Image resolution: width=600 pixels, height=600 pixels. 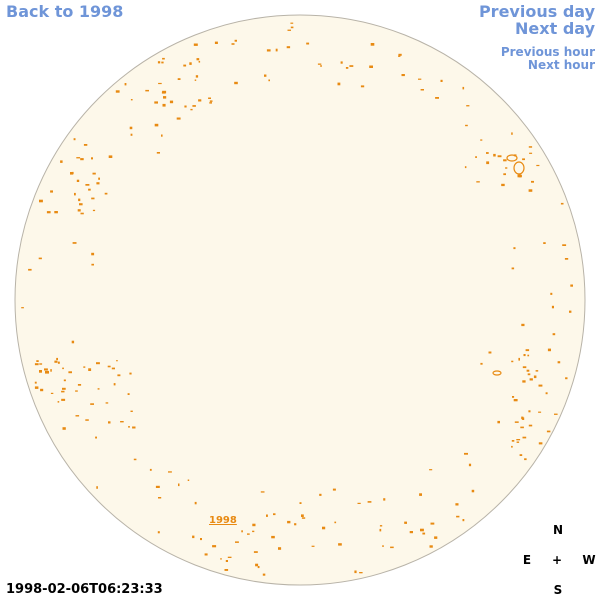 What do you see at coordinates (555, 28) in the screenshot?
I see `next-day-link: Next day` at bounding box center [555, 28].